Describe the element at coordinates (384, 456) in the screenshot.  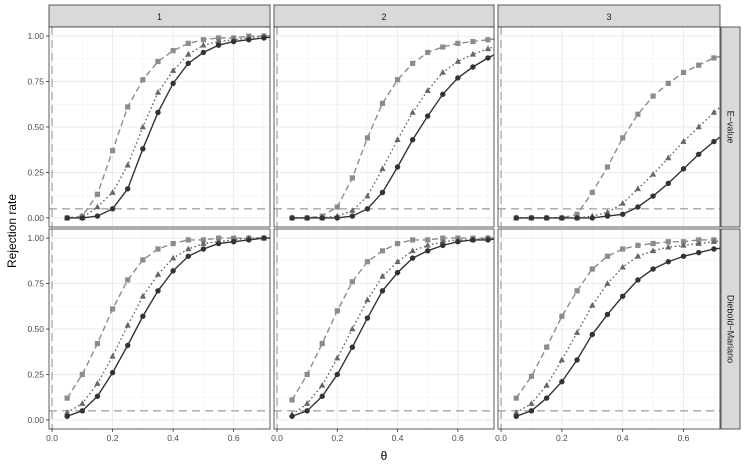
I see `x-axis-title: θ` at that location.